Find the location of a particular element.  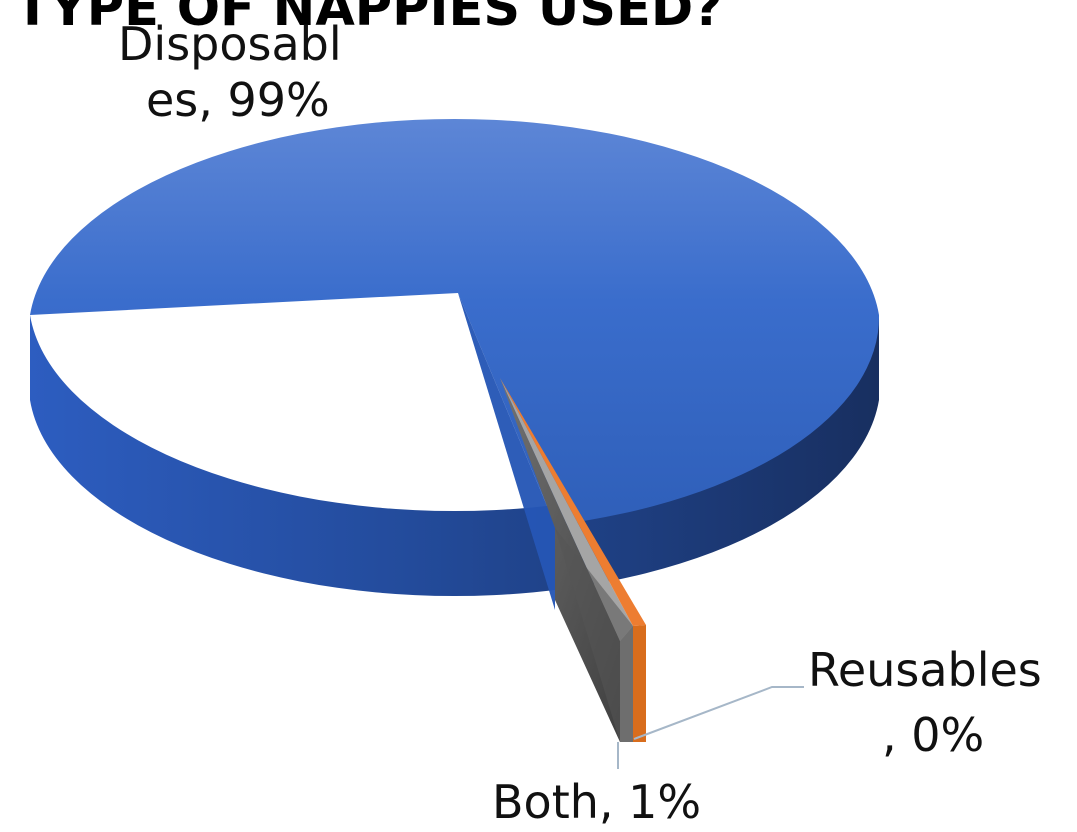

pie-slice-reusables-face is located at coordinates (639, 683).